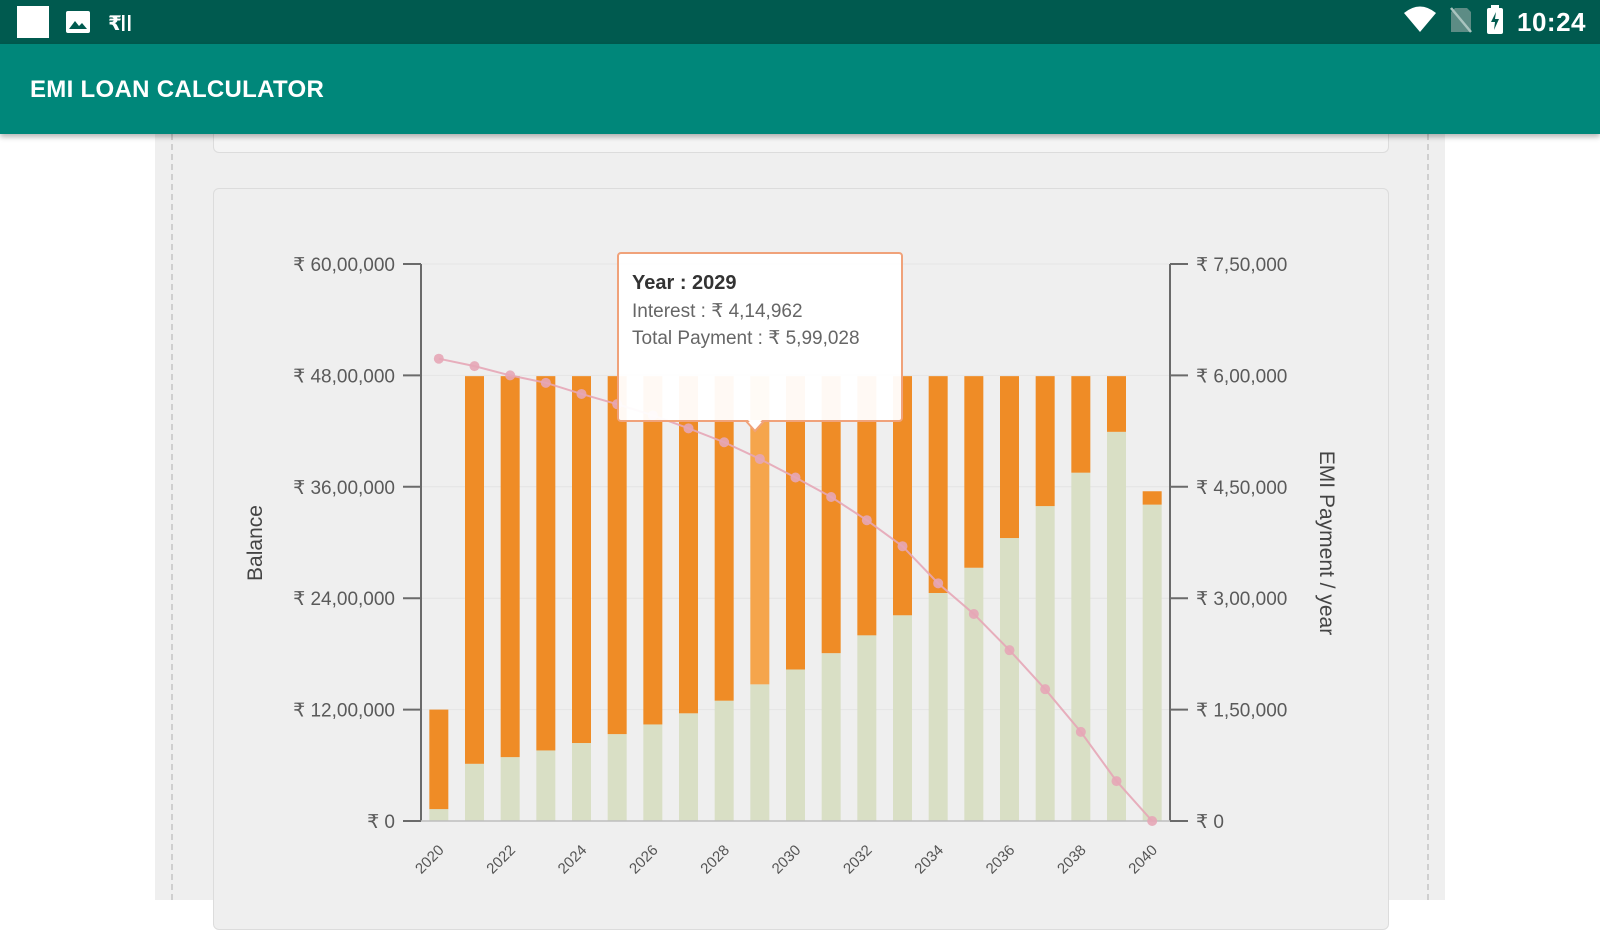 The image size is (1600, 934). What do you see at coordinates (344, 376) in the screenshot?
I see `left-tick-label: ₹ 48,00,000` at bounding box center [344, 376].